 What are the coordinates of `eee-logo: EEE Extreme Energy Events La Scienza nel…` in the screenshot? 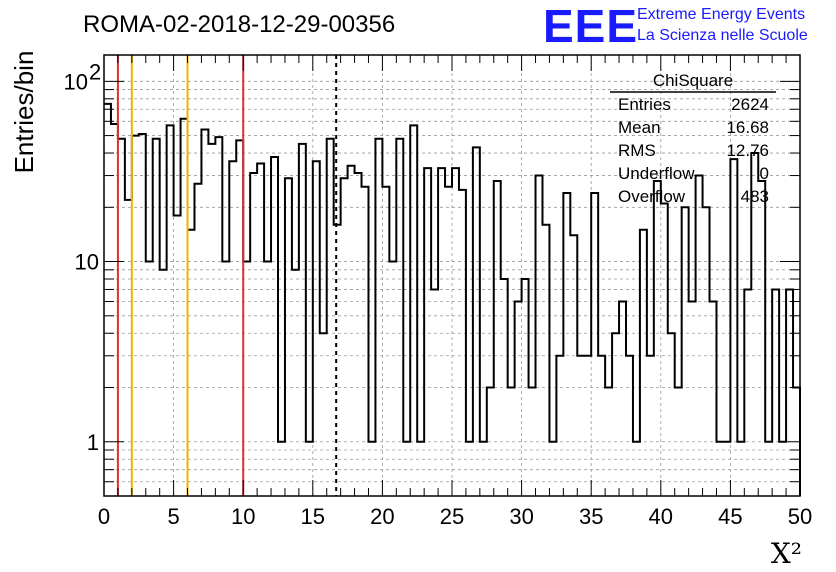 It's located at (675, 26).